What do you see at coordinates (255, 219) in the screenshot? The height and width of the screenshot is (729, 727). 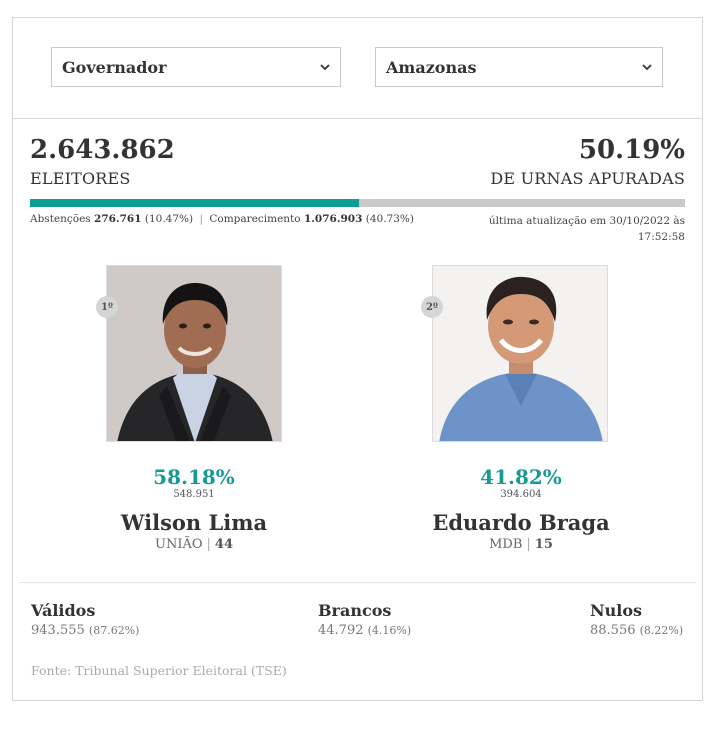 I see `turnout-label: Comparecimento` at bounding box center [255, 219].